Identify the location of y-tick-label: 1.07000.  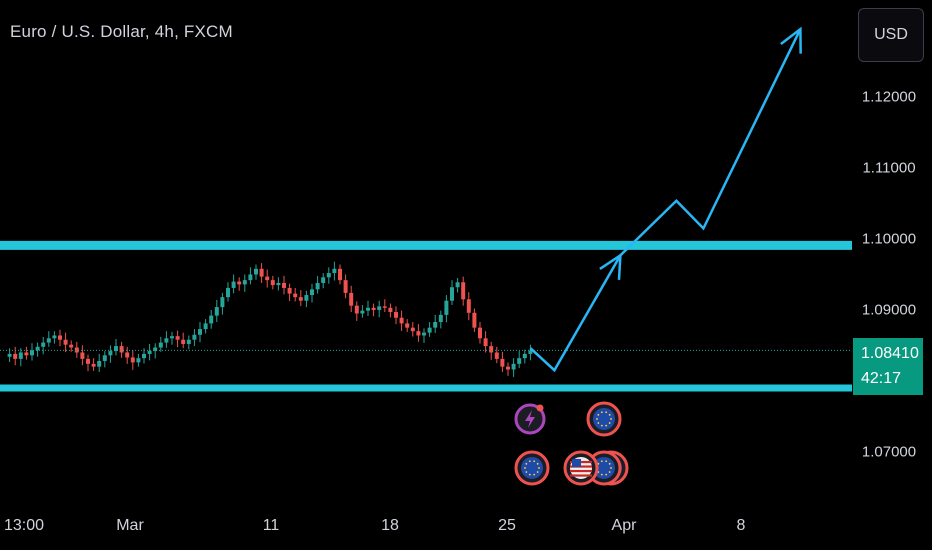
(889, 451).